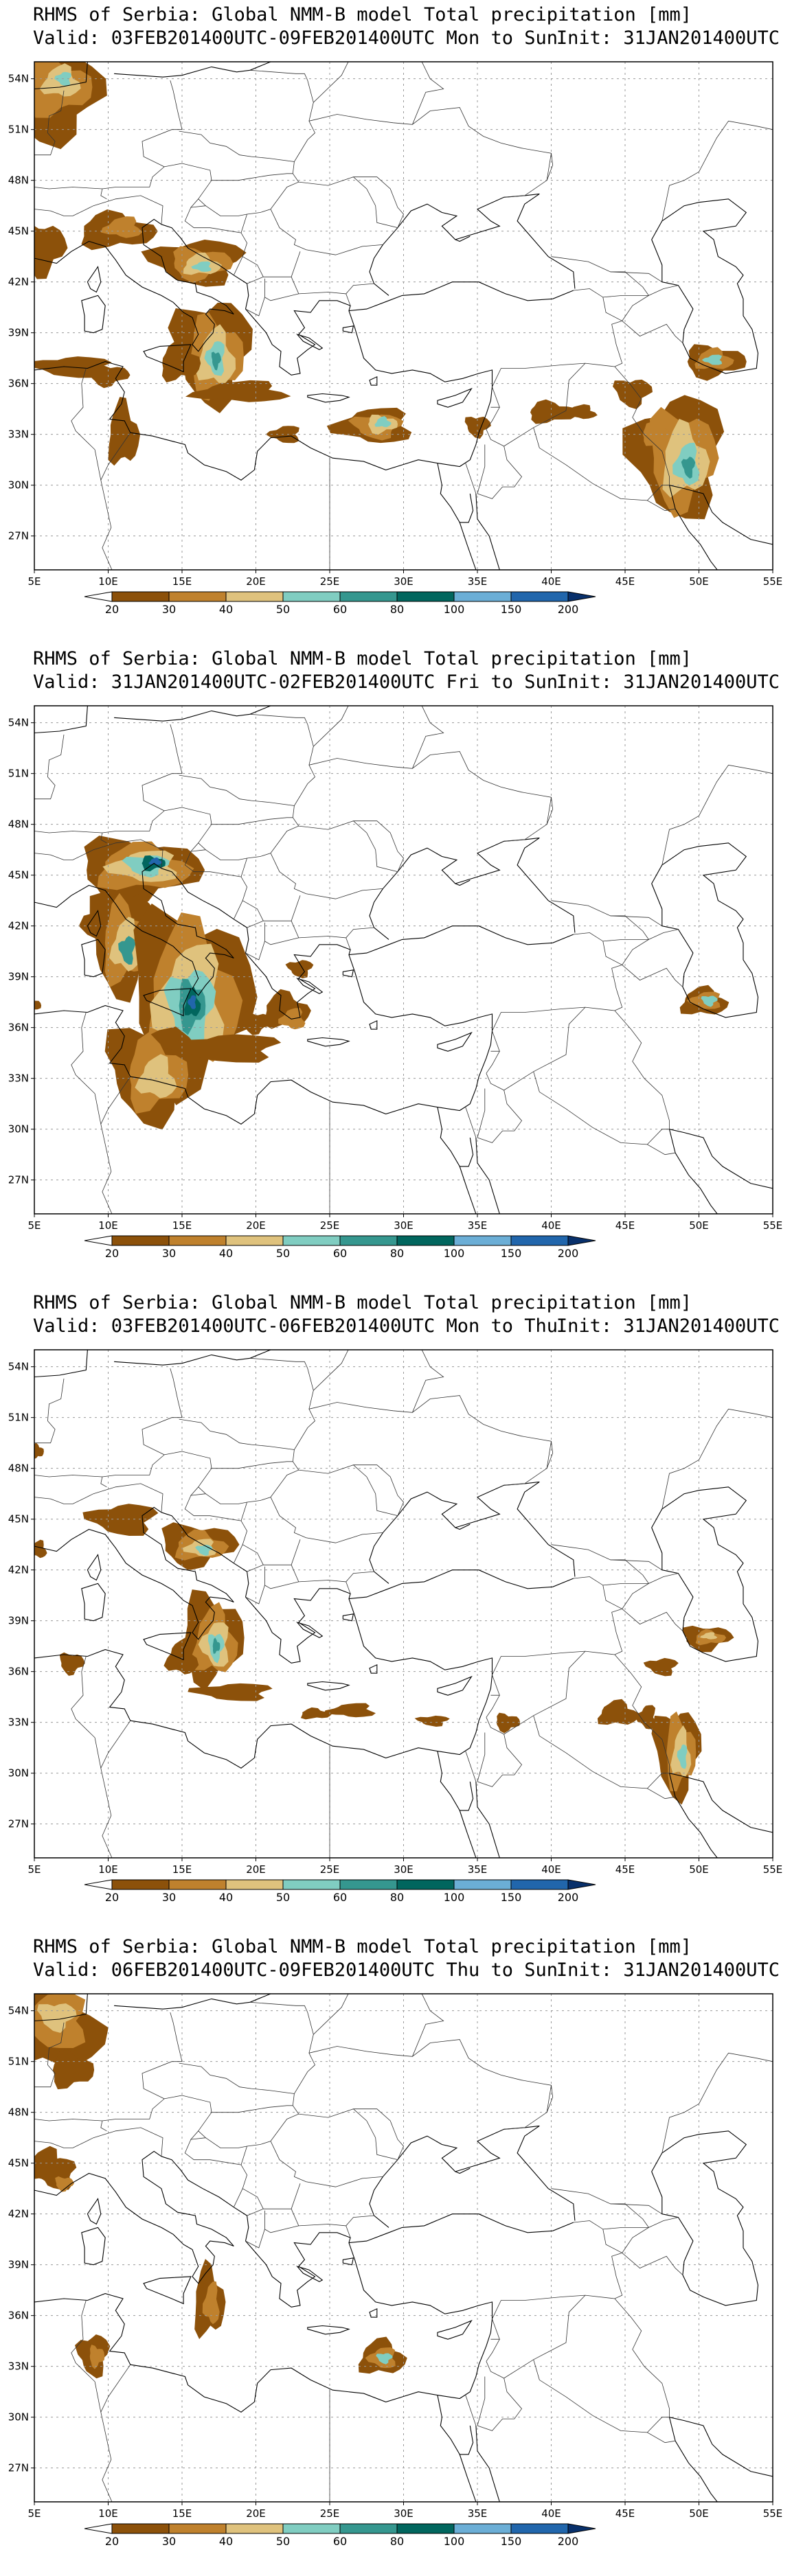 This screenshot has height=2576, width=792. Describe the element at coordinates (18, 180) in the screenshot. I see `lat-label: 48N` at that location.